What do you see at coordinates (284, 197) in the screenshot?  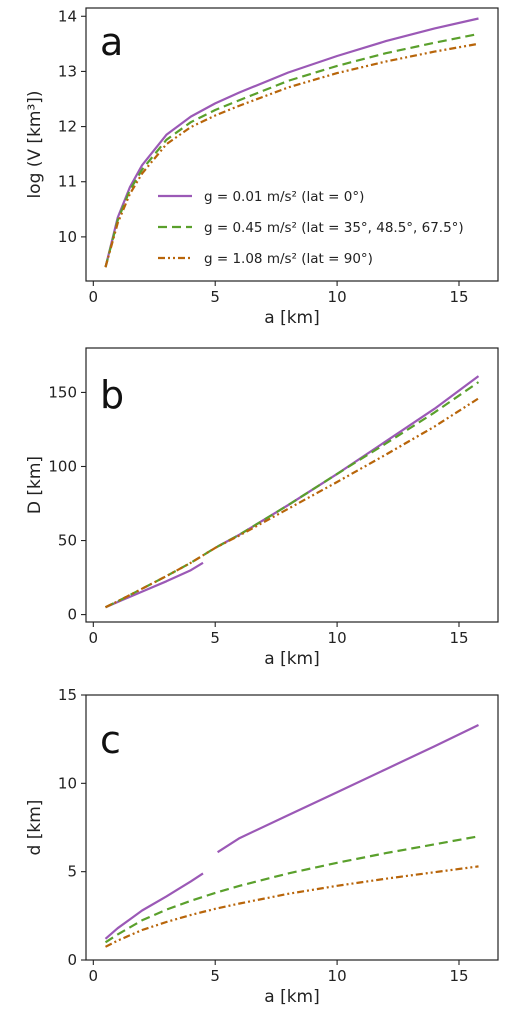 I see `legend-entry: g = 0.01 m/s² (lat = 0°)` at bounding box center [284, 197].